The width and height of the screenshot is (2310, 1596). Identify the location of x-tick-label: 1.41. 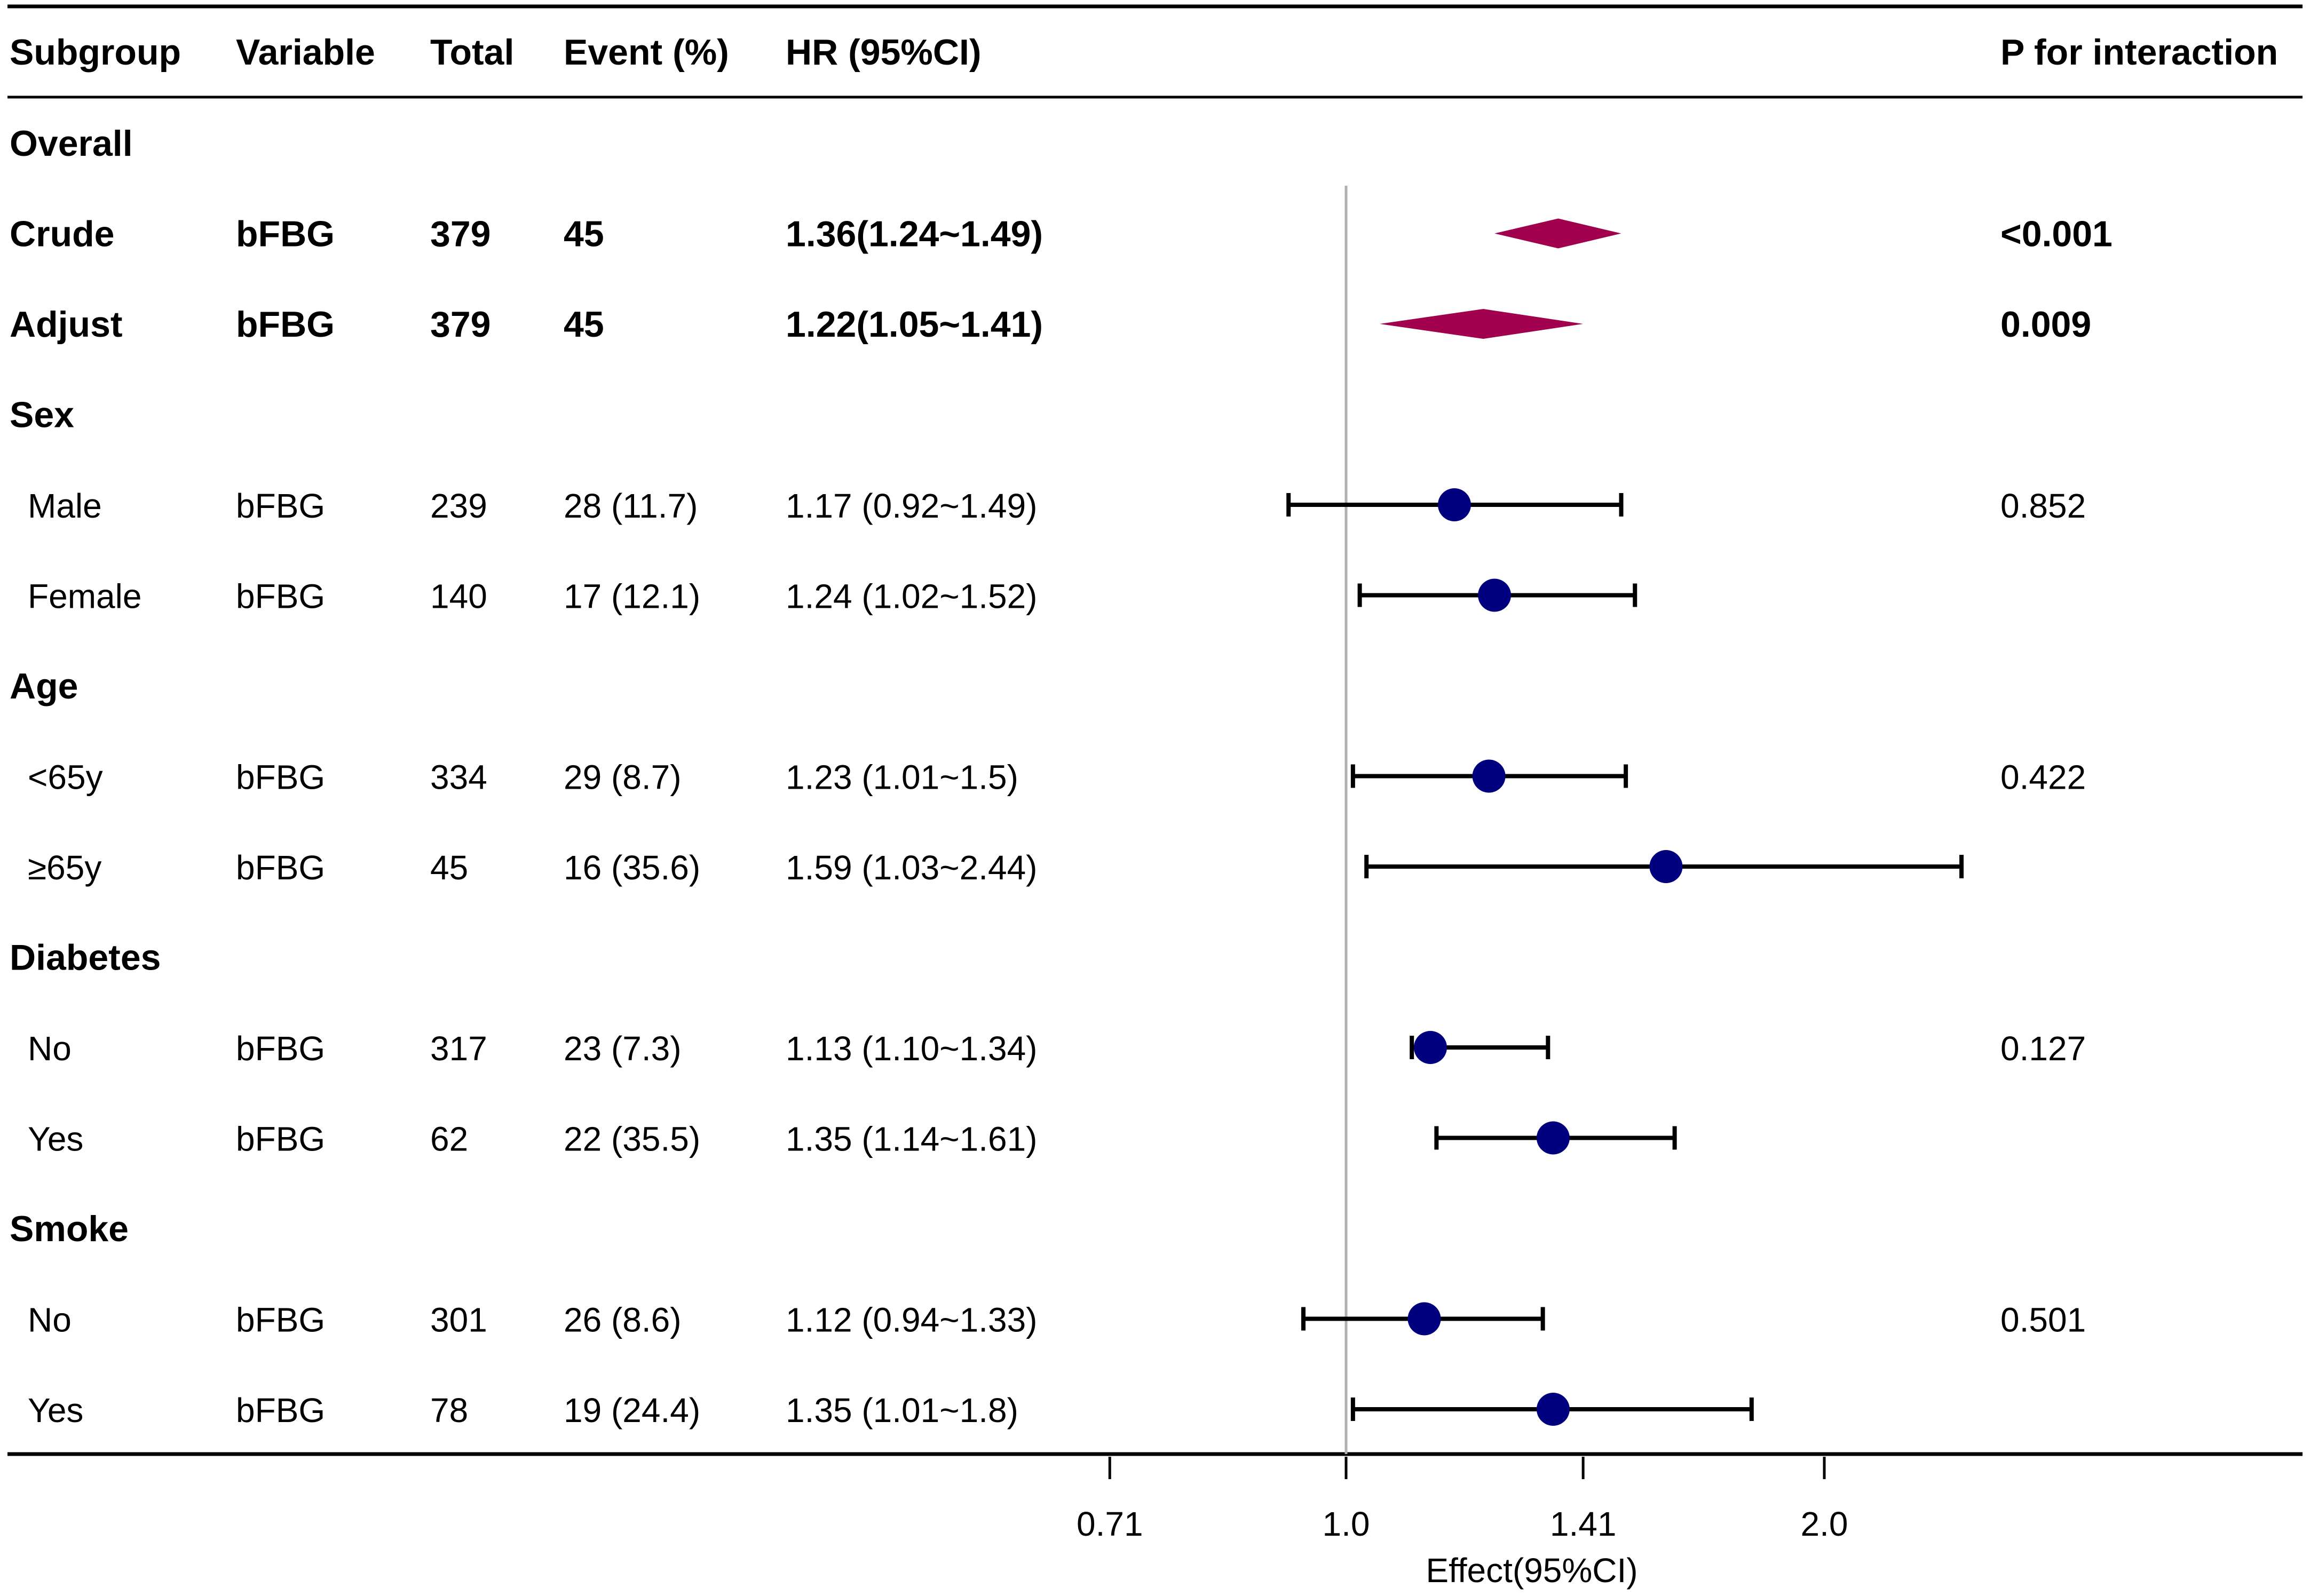
(1584, 1524).